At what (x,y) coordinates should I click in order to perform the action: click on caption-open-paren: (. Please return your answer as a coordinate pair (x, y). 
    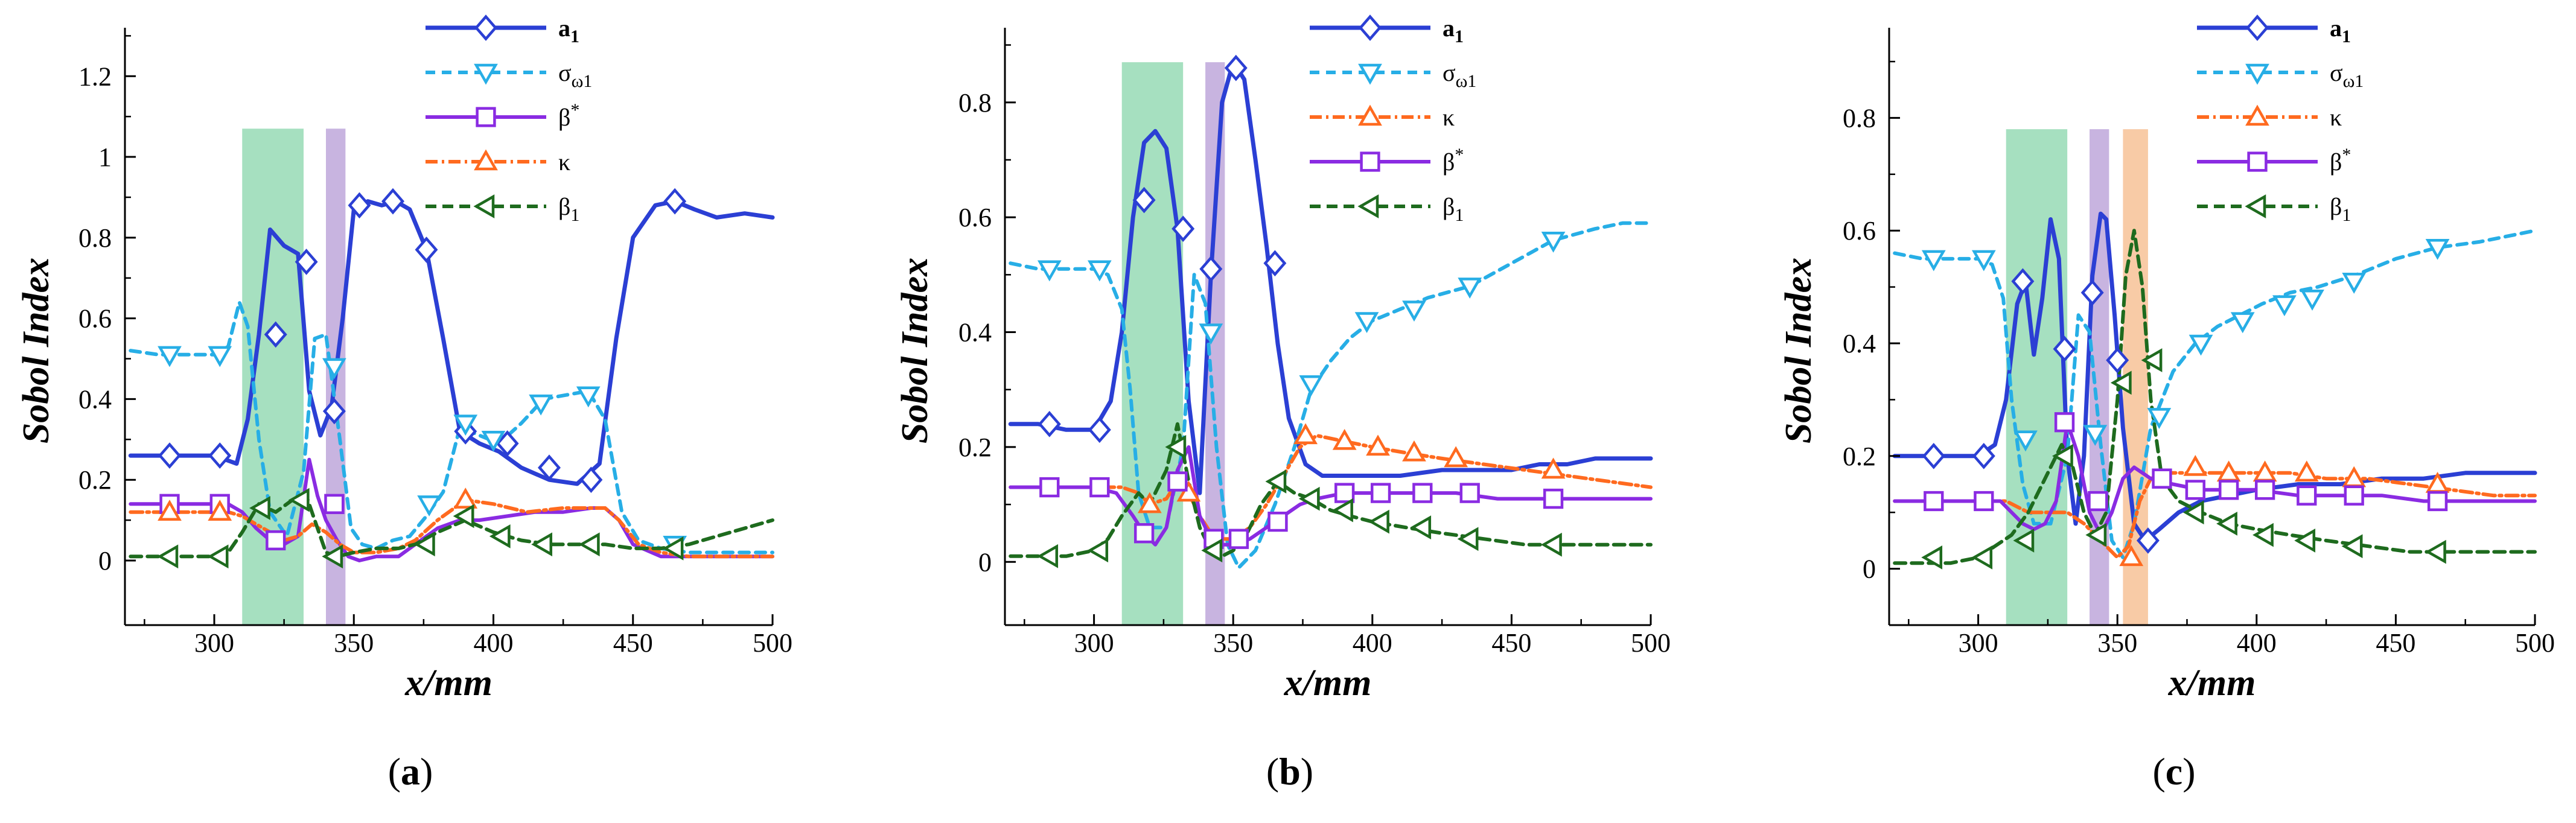
    Looking at the image, I should click on (1273, 771).